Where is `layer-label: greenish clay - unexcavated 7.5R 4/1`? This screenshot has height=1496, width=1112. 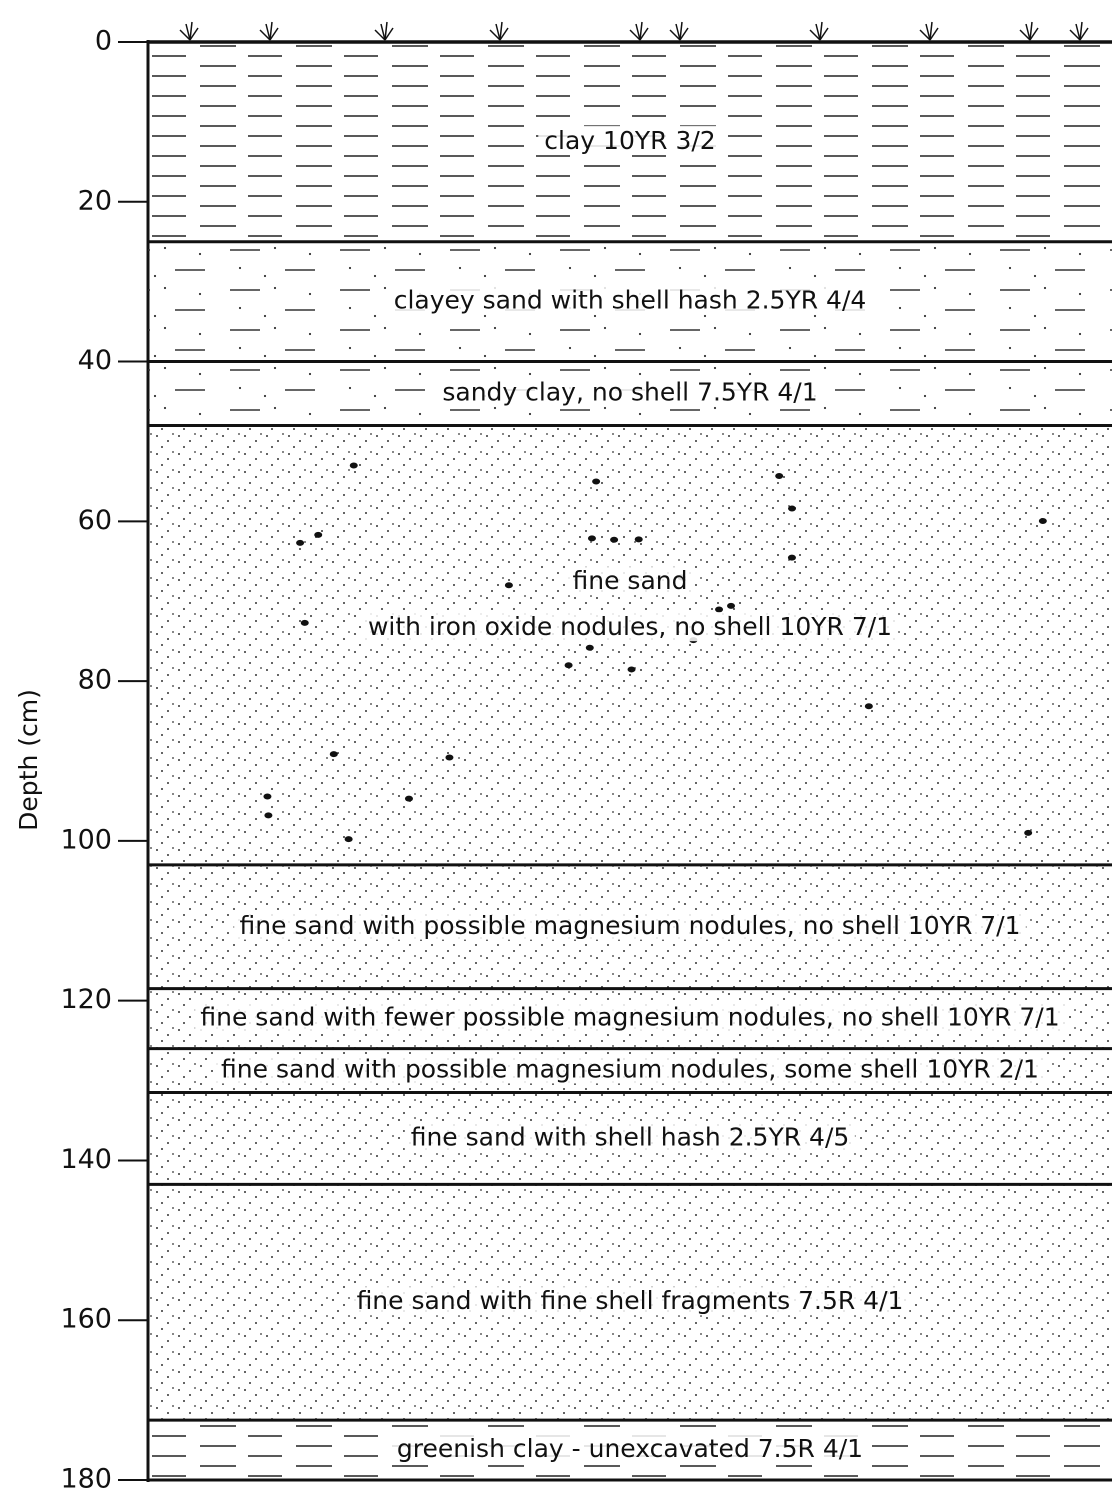
layer-label: greenish clay - unexcavated 7.5R 4/1 is located at coordinates (630, 1448).